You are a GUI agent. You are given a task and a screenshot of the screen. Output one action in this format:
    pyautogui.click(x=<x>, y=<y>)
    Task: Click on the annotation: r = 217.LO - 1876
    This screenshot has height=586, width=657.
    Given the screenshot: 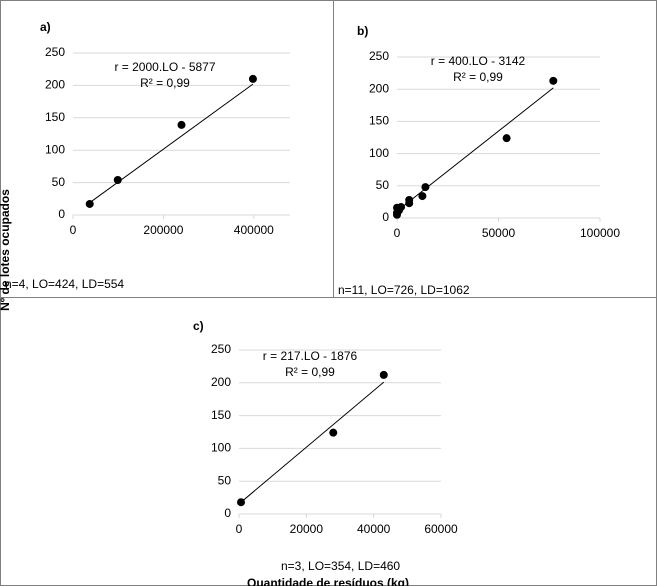 What is the action you would take?
    pyautogui.click(x=310, y=356)
    